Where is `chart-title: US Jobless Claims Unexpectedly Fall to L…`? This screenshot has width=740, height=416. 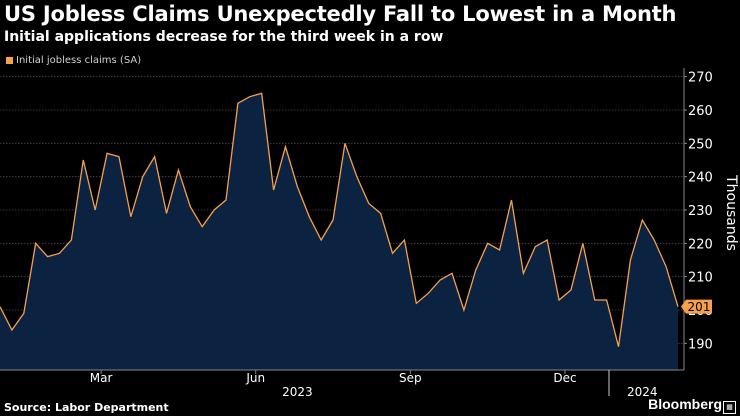 chart-title: US Jobless Claims Unexpectedly Fall to L… is located at coordinates (340, 14).